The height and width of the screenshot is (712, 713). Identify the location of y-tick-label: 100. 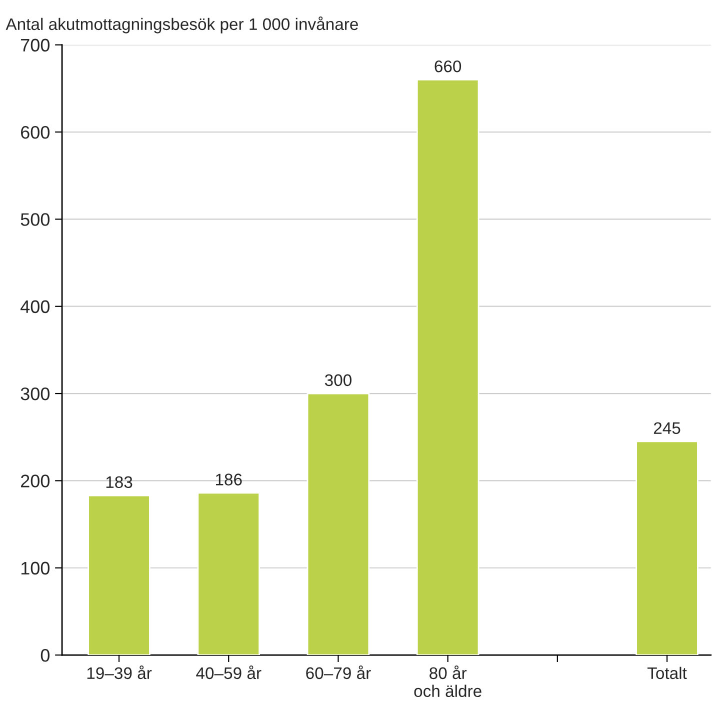
(35, 568).